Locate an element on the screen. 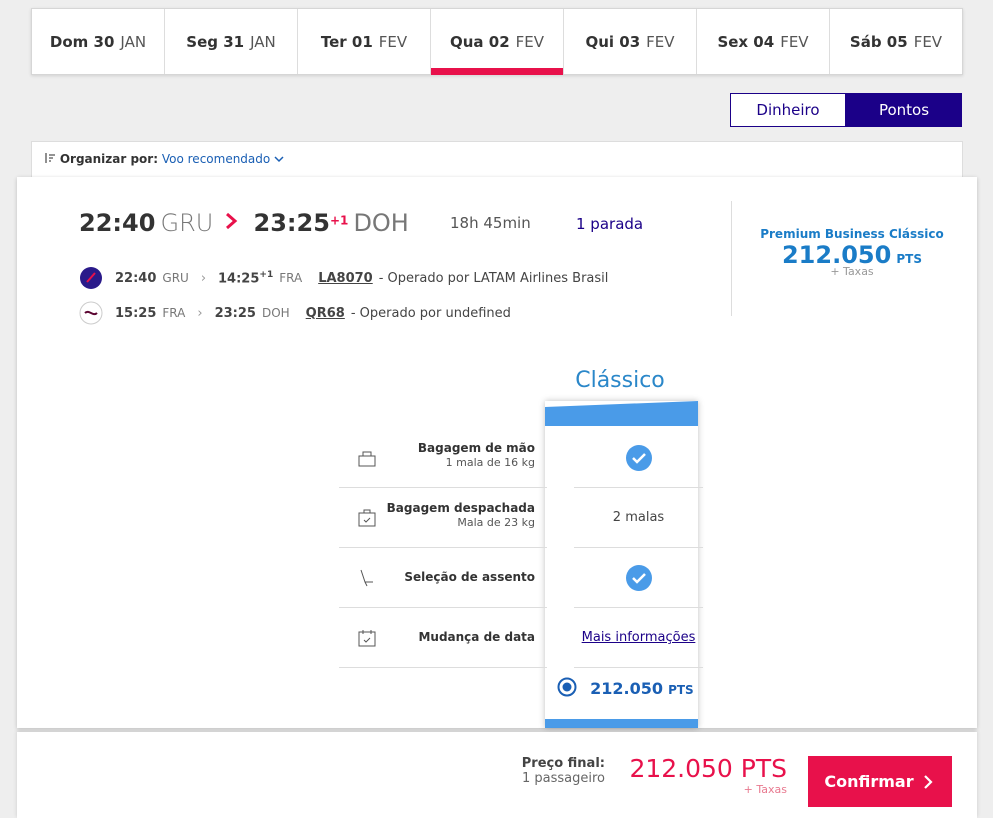 This screenshot has width=993, height=818. benefit-title: Seleção de assento is located at coordinates (469, 577).